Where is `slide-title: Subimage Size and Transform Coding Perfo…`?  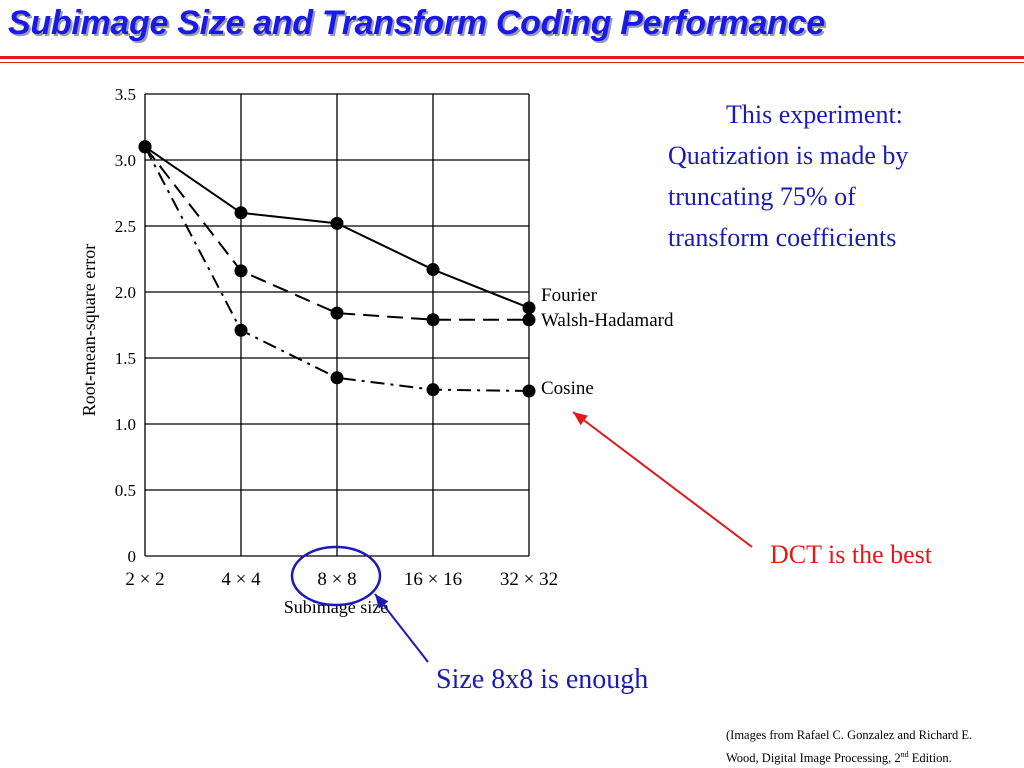
slide-title: Subimage Size and Transform Coding Perfo… is located at coordinates (416, 23).